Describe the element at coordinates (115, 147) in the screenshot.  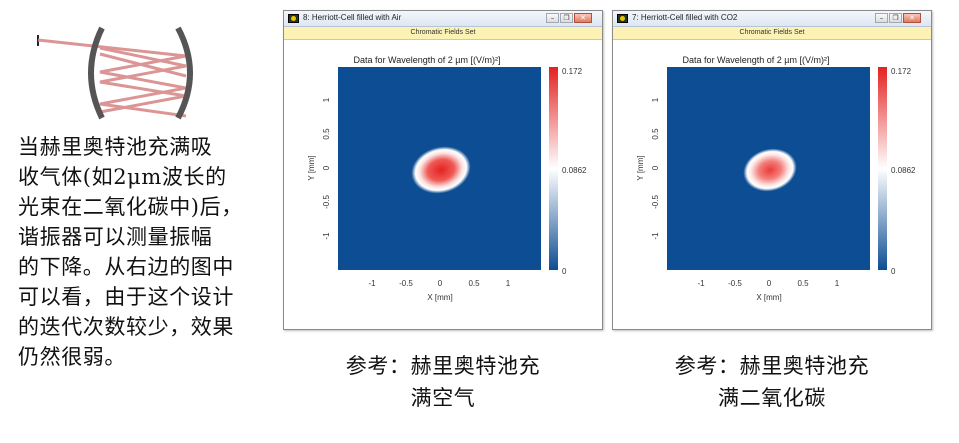
I see `description-line: 当赫里奥特池充满吸` at that location.